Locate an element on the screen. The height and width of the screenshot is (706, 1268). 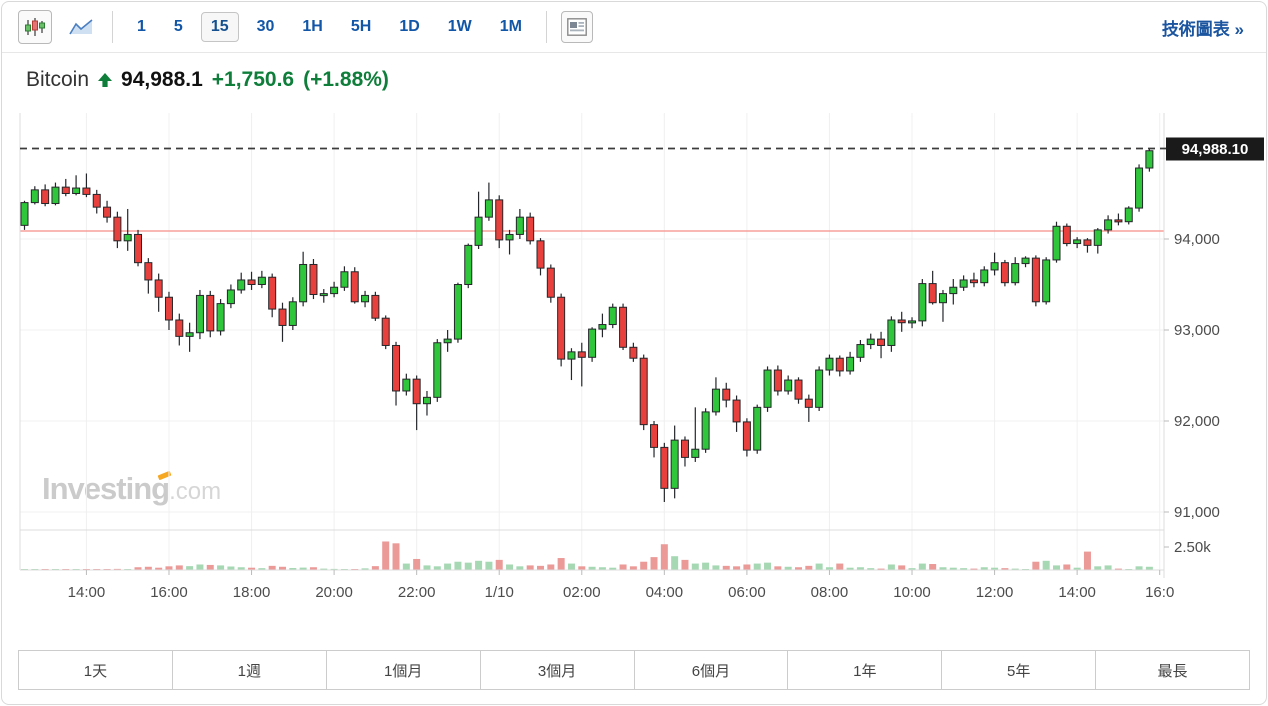
range-button-2: 1個月 is located at coordinates (402, 670).